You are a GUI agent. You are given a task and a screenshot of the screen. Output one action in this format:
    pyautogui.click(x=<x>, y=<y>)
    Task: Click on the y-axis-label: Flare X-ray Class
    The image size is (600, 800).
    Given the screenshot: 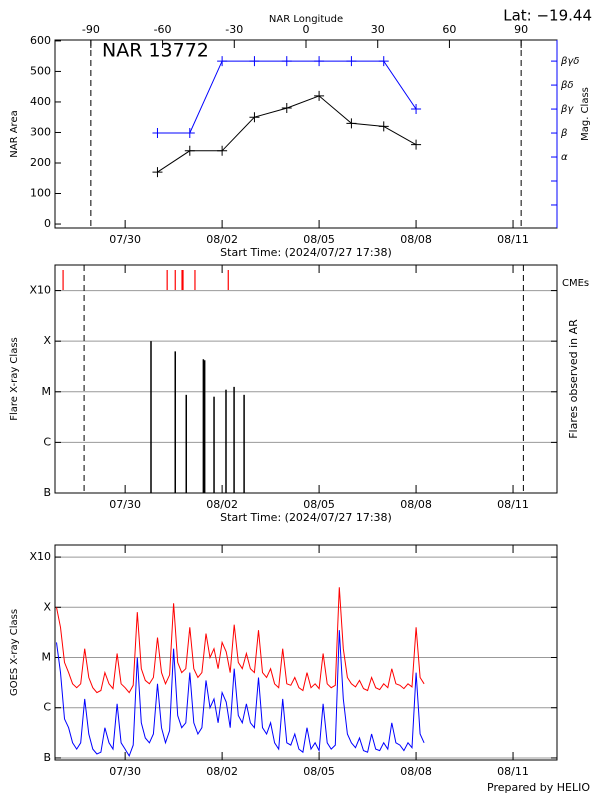 What is the action you would take?
    pyautogui.click(x=14, y=379)
    